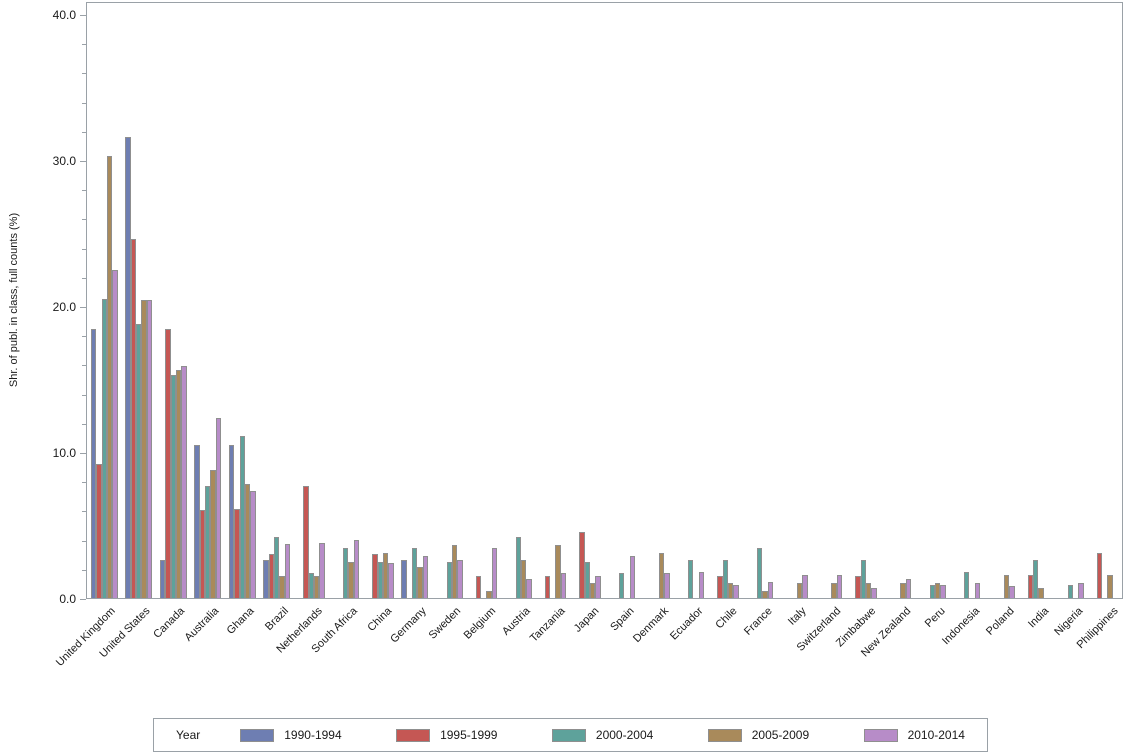 This screenshot has height=756, width=1134. I want to click on bar-group-netherlands, so click(311, 300).